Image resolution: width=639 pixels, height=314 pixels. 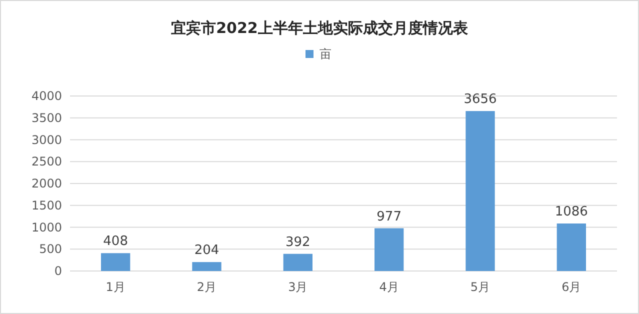 What do you see at coordinates (116, 287) in the screenshot?
I see `x-tick-label: 1月` at bounding box center [116, 287].